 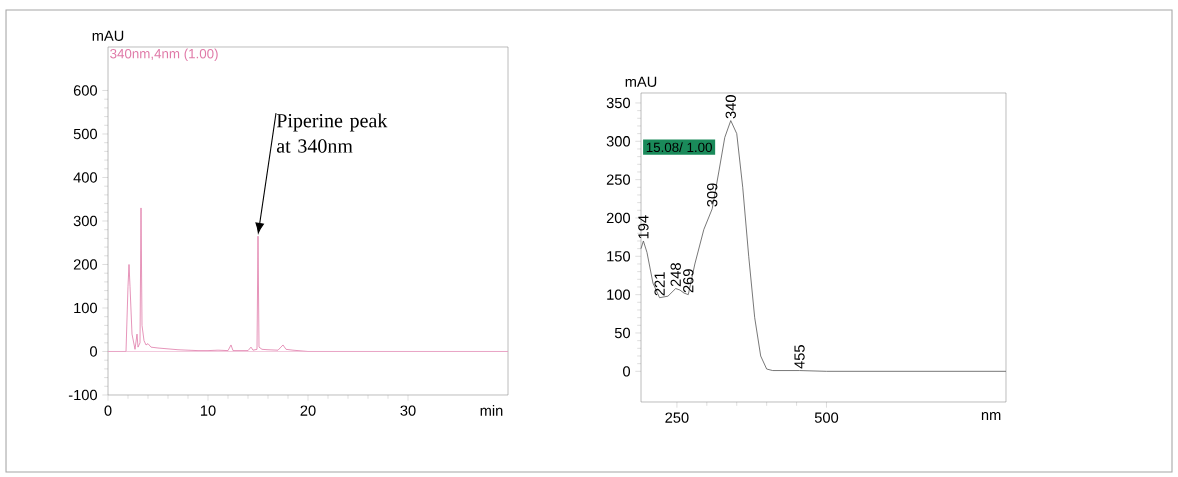 What do you see at coordinates (675, 275) in the screenshot?
I see `annotation: 248` at bounding box center [675, 275].